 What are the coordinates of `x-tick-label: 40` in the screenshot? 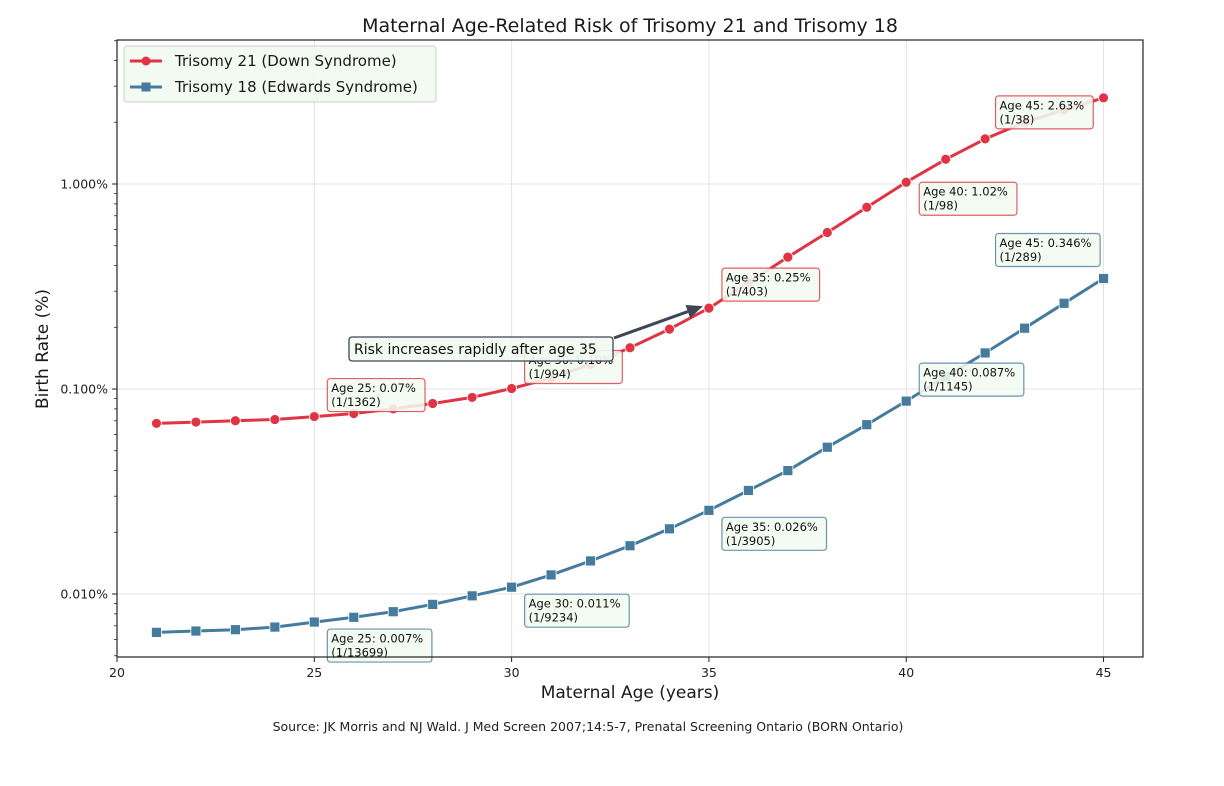 It's located at (906, 672).